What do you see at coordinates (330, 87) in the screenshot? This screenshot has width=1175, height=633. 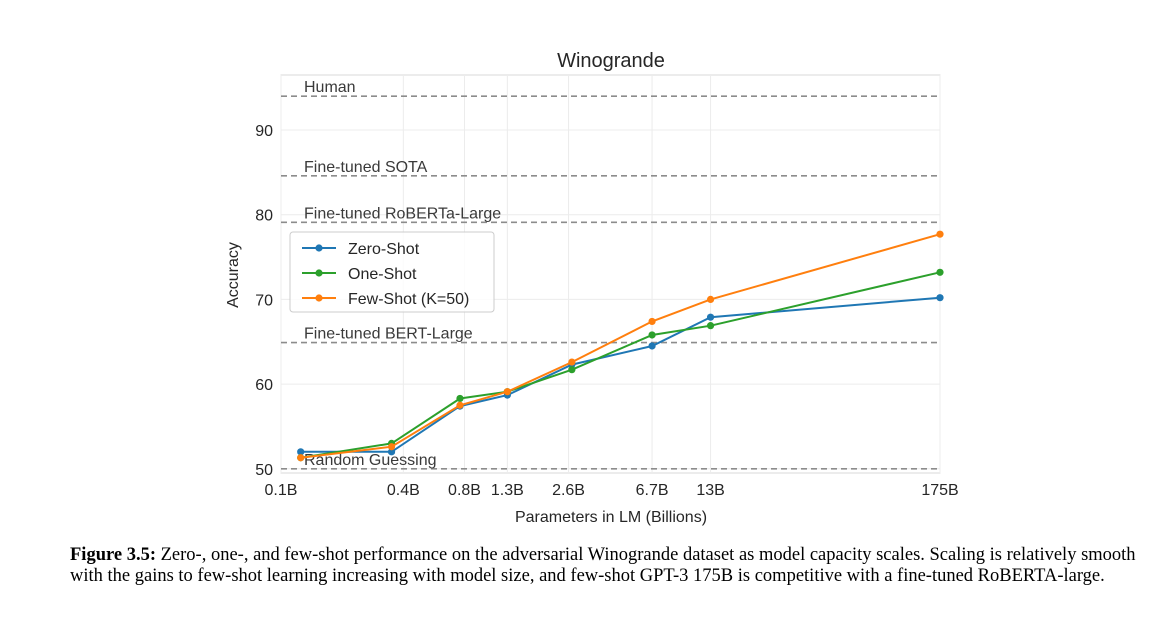 I see `reference-line-label: Human` at bounding box center [330, 87].